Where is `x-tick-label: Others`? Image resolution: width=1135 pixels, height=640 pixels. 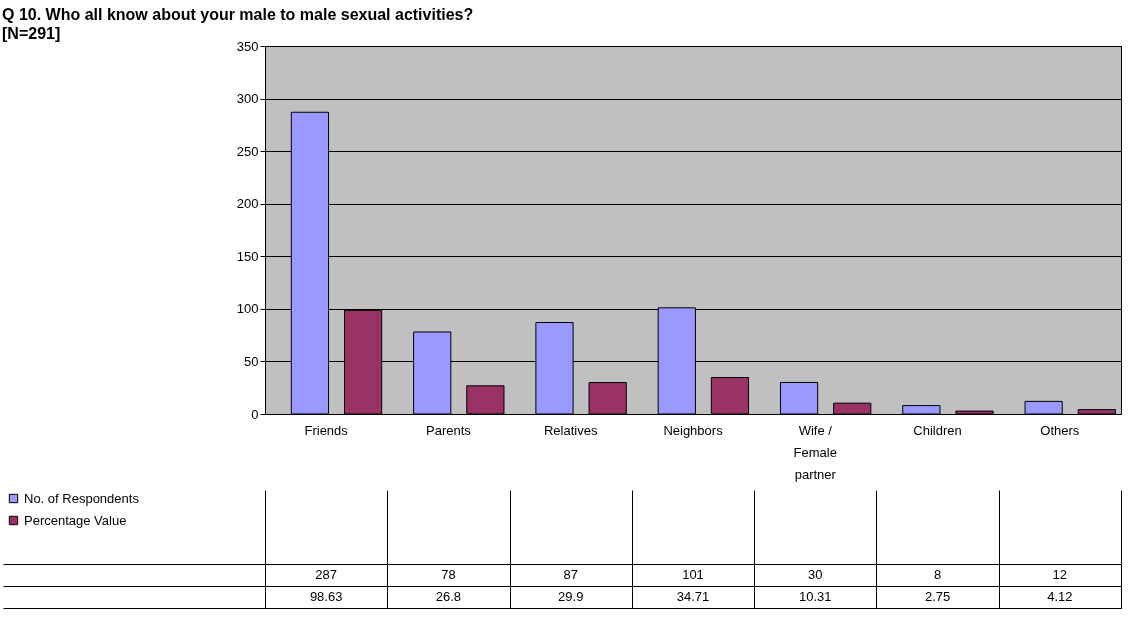 x-tick-label: Others is located at coordinates (1060, 430).